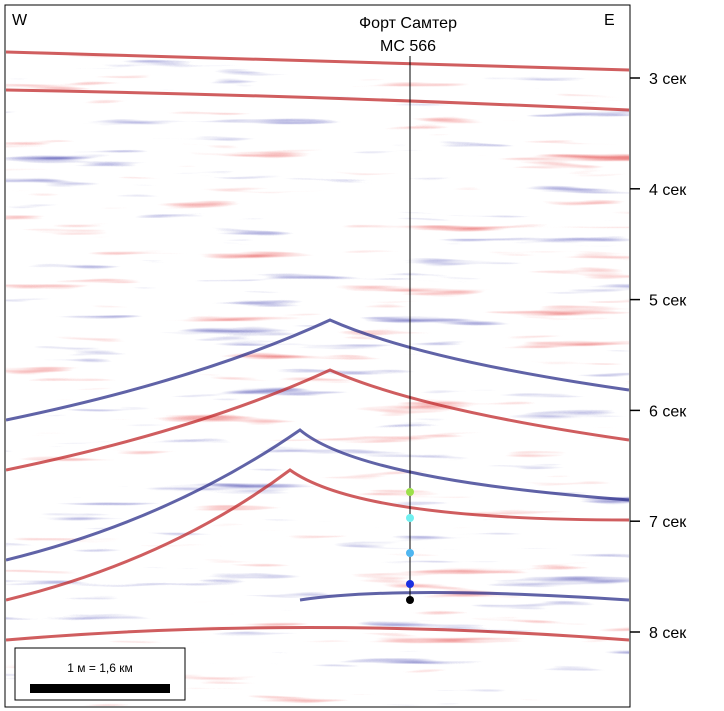 This screenshot has height=711, width=724. What do you see at coordinates (408, 46) in the screenshot?
I see `well-id: MC 566` at bounding box center [408, 46].